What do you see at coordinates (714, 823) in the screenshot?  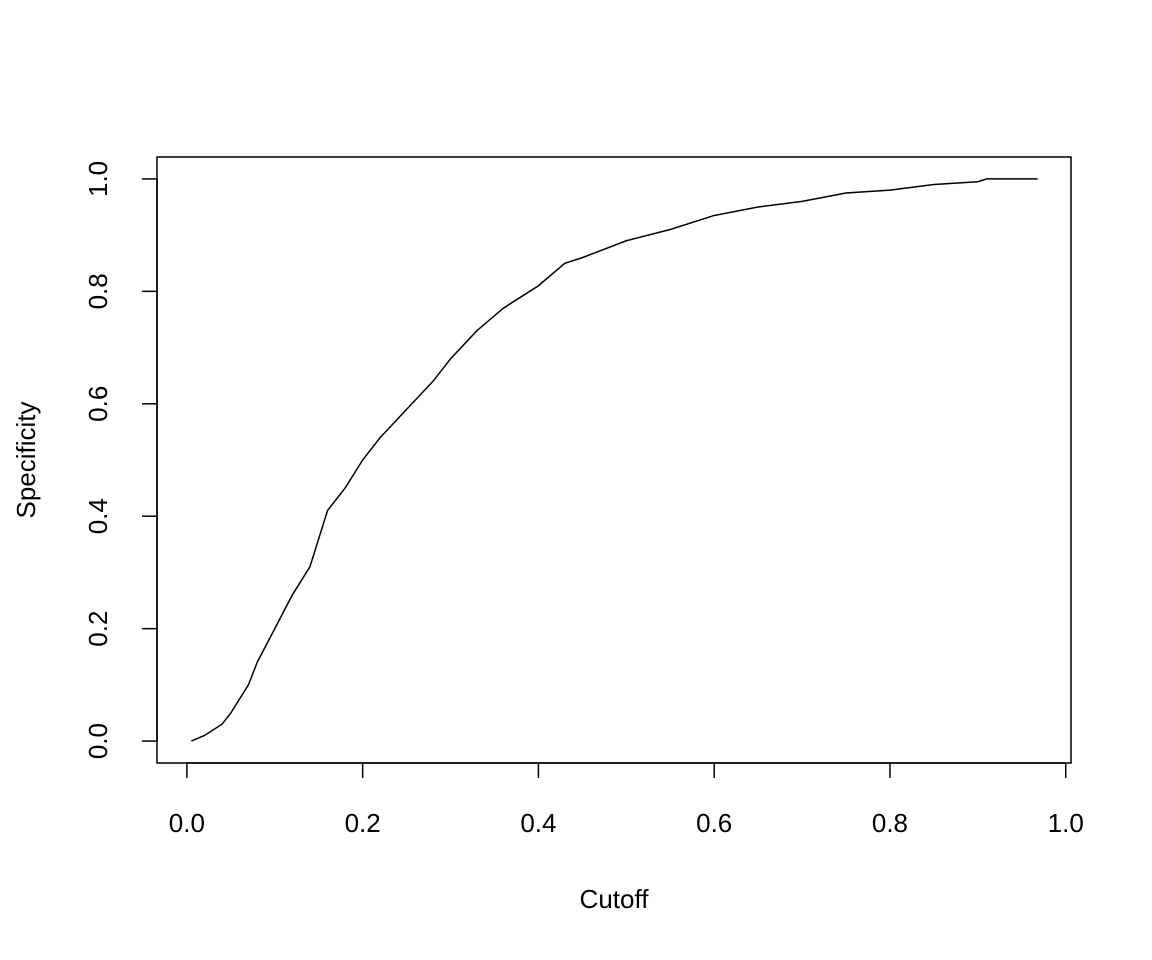 I see `x-tick-label: 0.6` at bounding box center [714, 823].